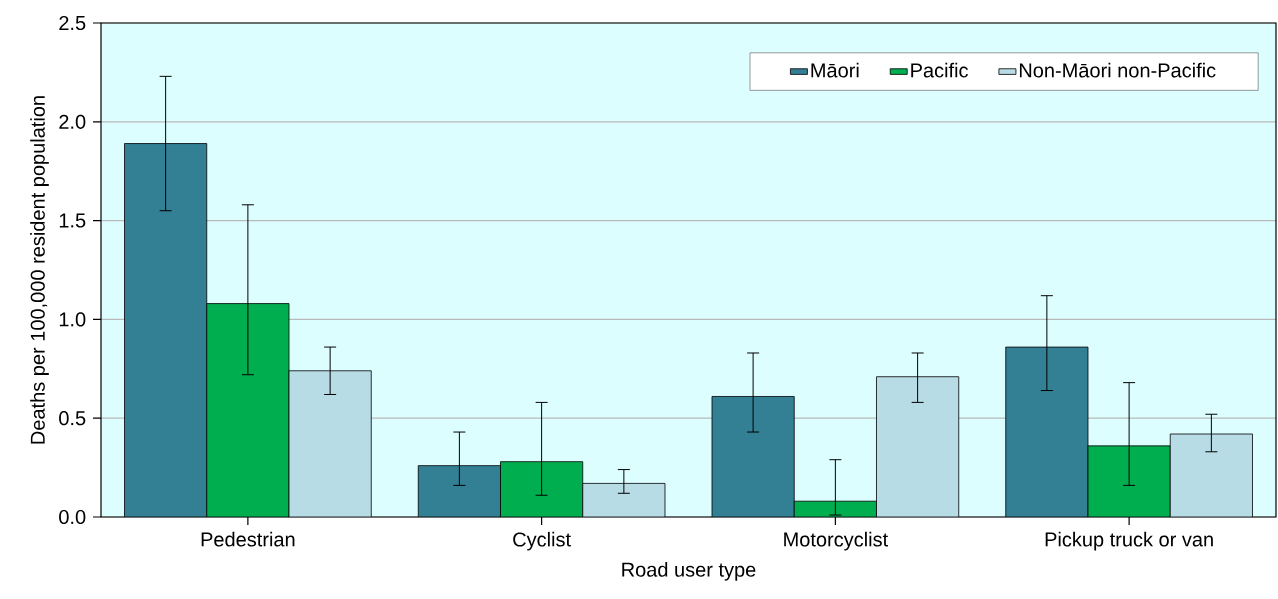 The height and width of the screenshot is (599, 1278). I want to click on y-tick-label: 0.0, so click(72, 517).